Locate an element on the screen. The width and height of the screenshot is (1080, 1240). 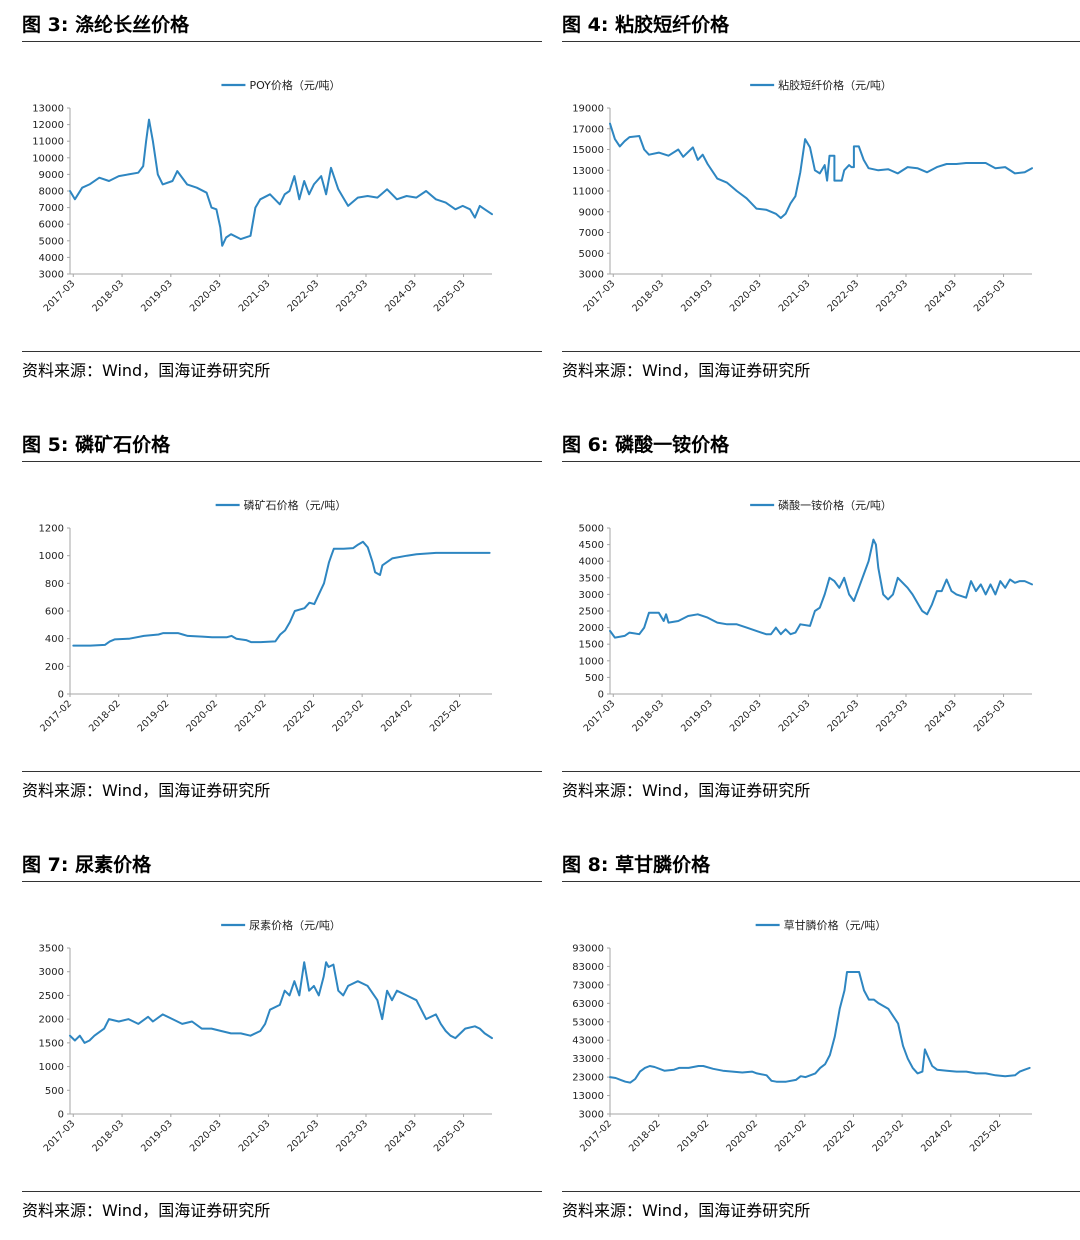
figure-number: 图 8: is located at coordinates (585, 865).